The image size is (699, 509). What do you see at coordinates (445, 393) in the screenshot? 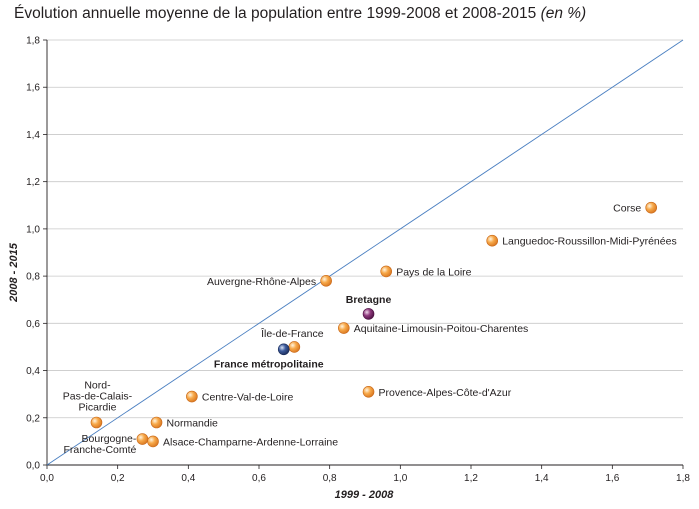
I see `point-label-provence-alpes-cote-d-azur: Provence-Alpes-Côte-d'Azur` at bounding box center [445, 393].